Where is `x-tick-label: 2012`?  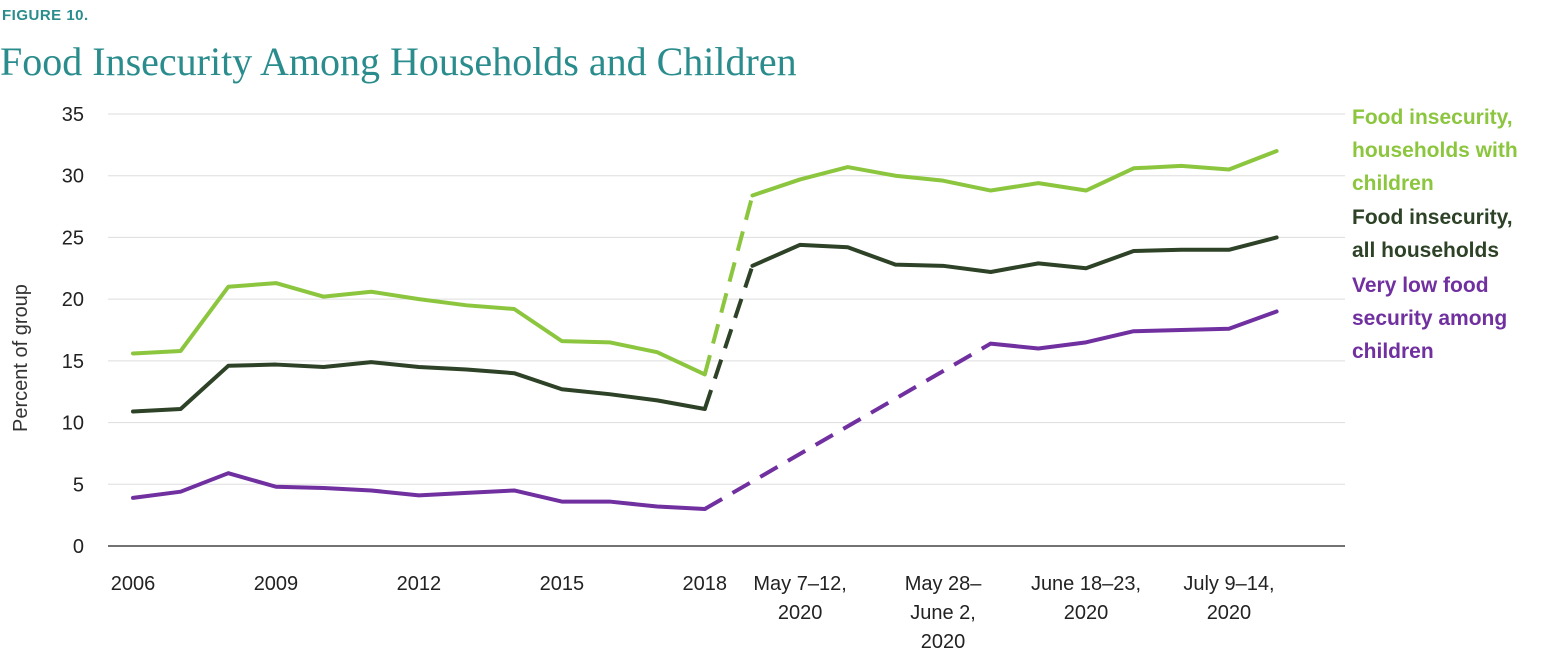 x-tick-label: 2012 is located at coordinates (419, 584).